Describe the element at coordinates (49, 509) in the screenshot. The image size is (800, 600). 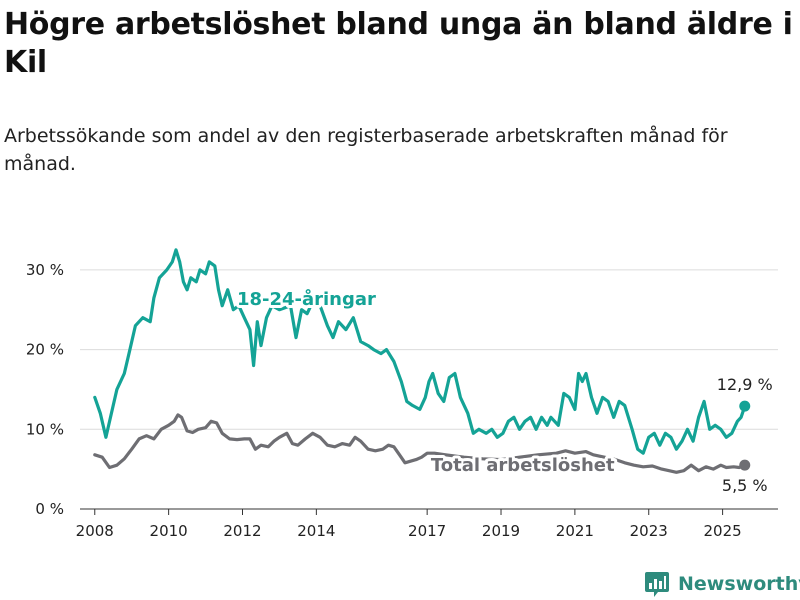
I see `y-tick-label: 0 %` at that location.